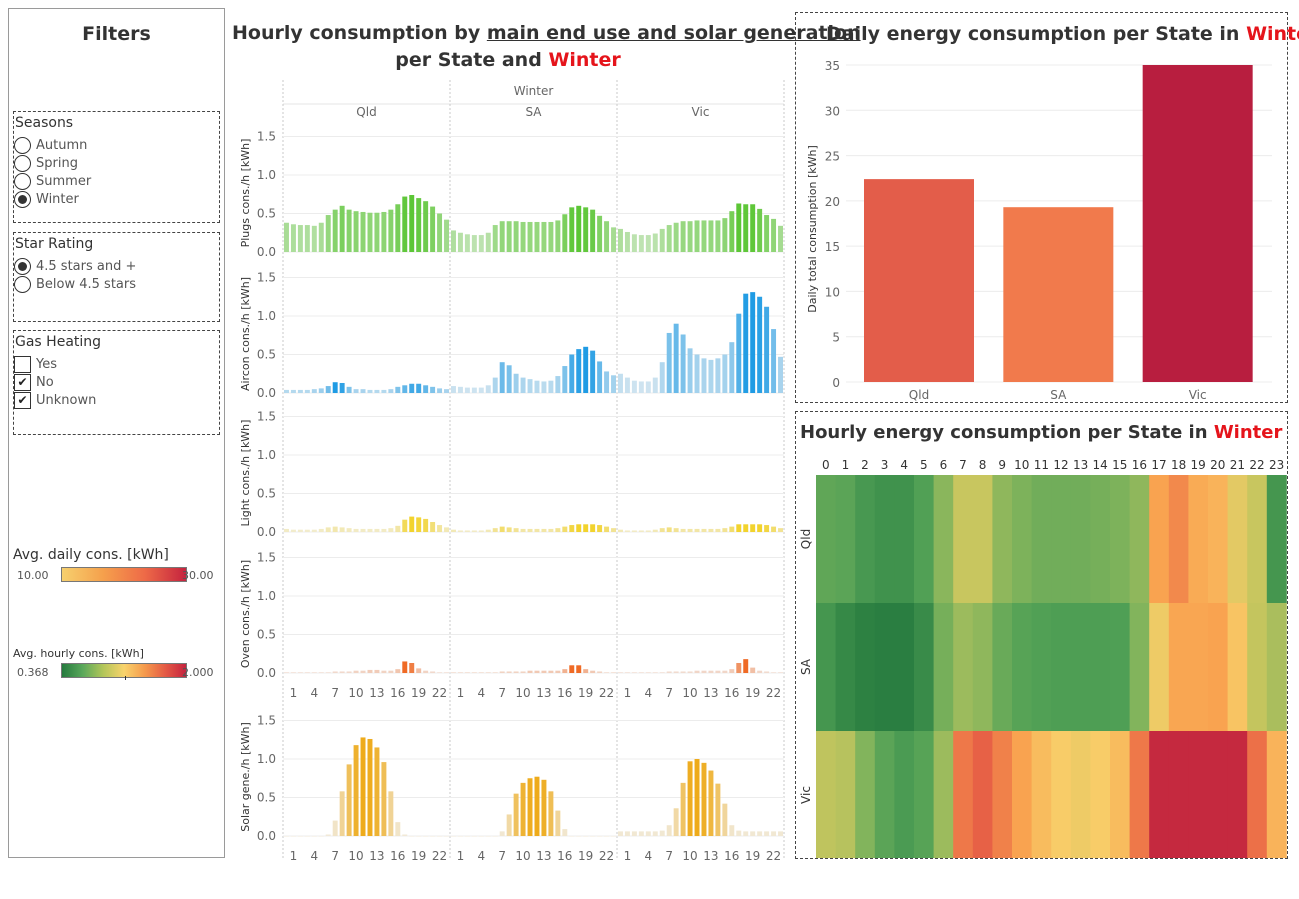  What do you see at coordinates (1256, 465) in the screenshot?
I see `heatmap-hour-label: 22` at bounding box center [1256, 465].